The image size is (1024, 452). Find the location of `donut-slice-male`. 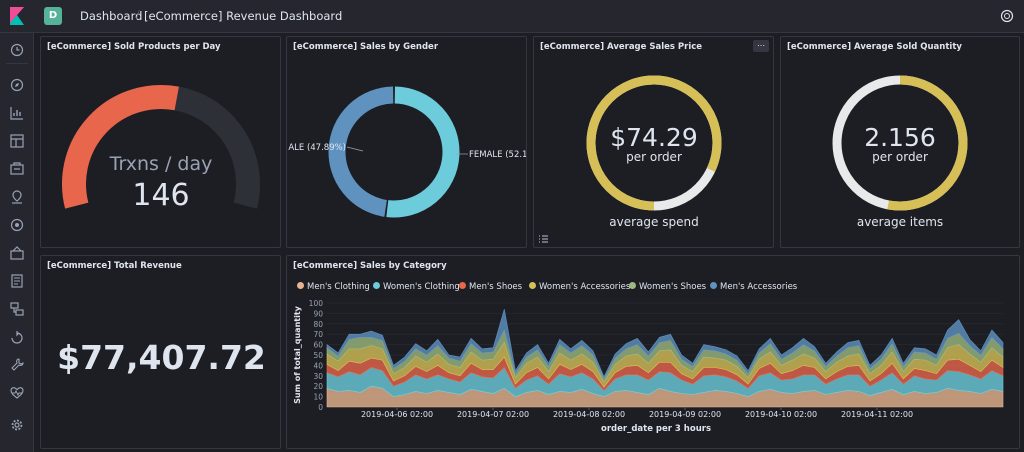

donut-slice-male is located at coordinates (361, 151).